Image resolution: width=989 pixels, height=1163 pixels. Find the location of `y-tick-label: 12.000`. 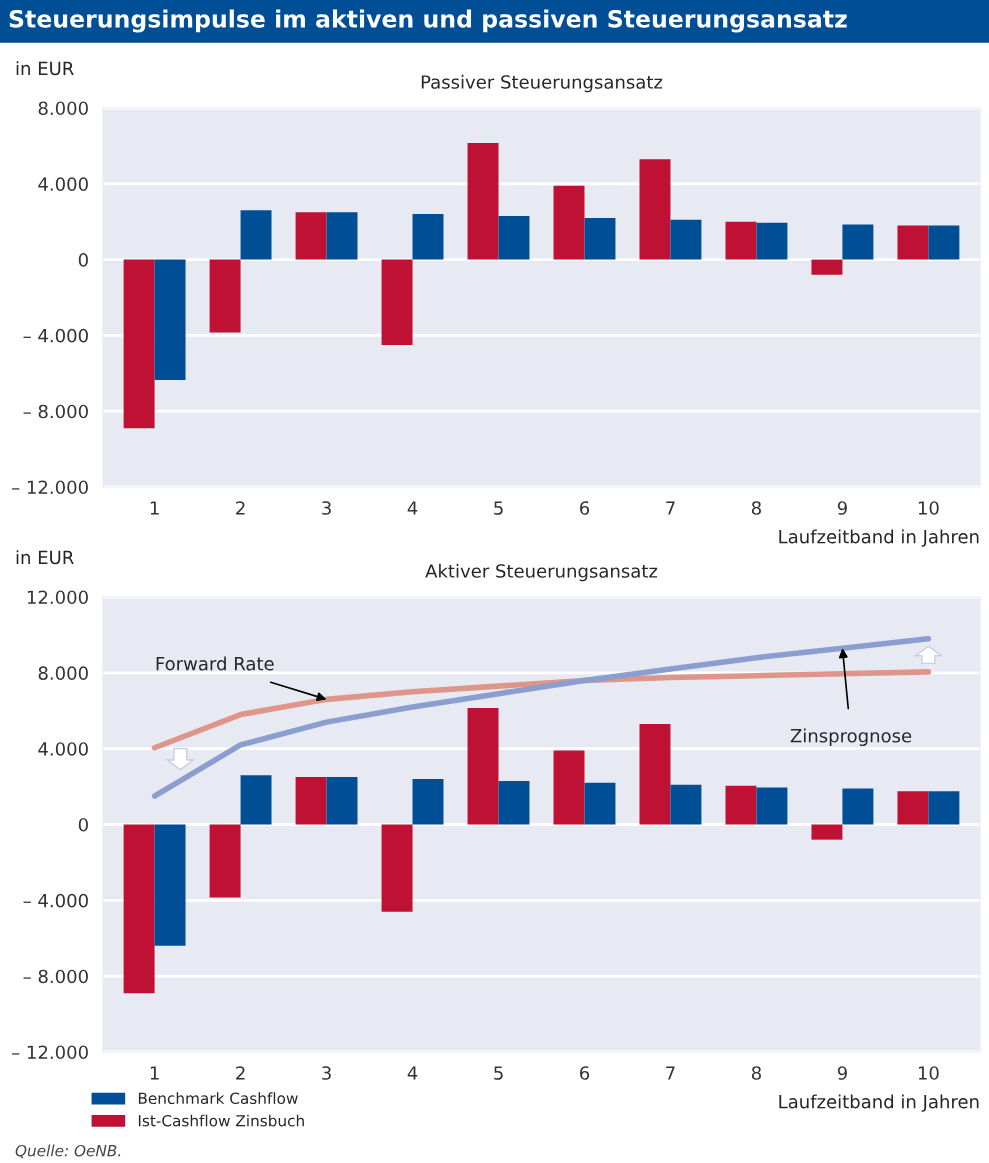

y-tick-label: 12.000 is located at coordinates (57, 597).